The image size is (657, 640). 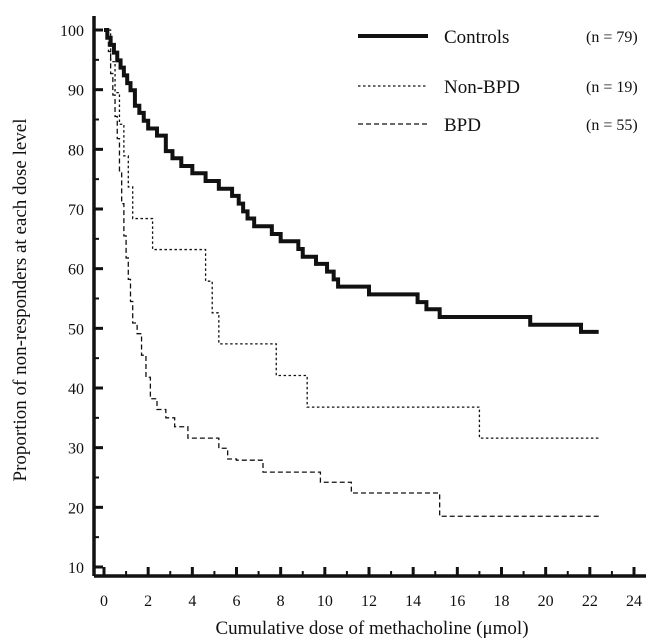 What do you see at coordinates (612, 125) in the screenshot?
I see `legend-n-count: (n = 55)` at bounding box center [612, 125].